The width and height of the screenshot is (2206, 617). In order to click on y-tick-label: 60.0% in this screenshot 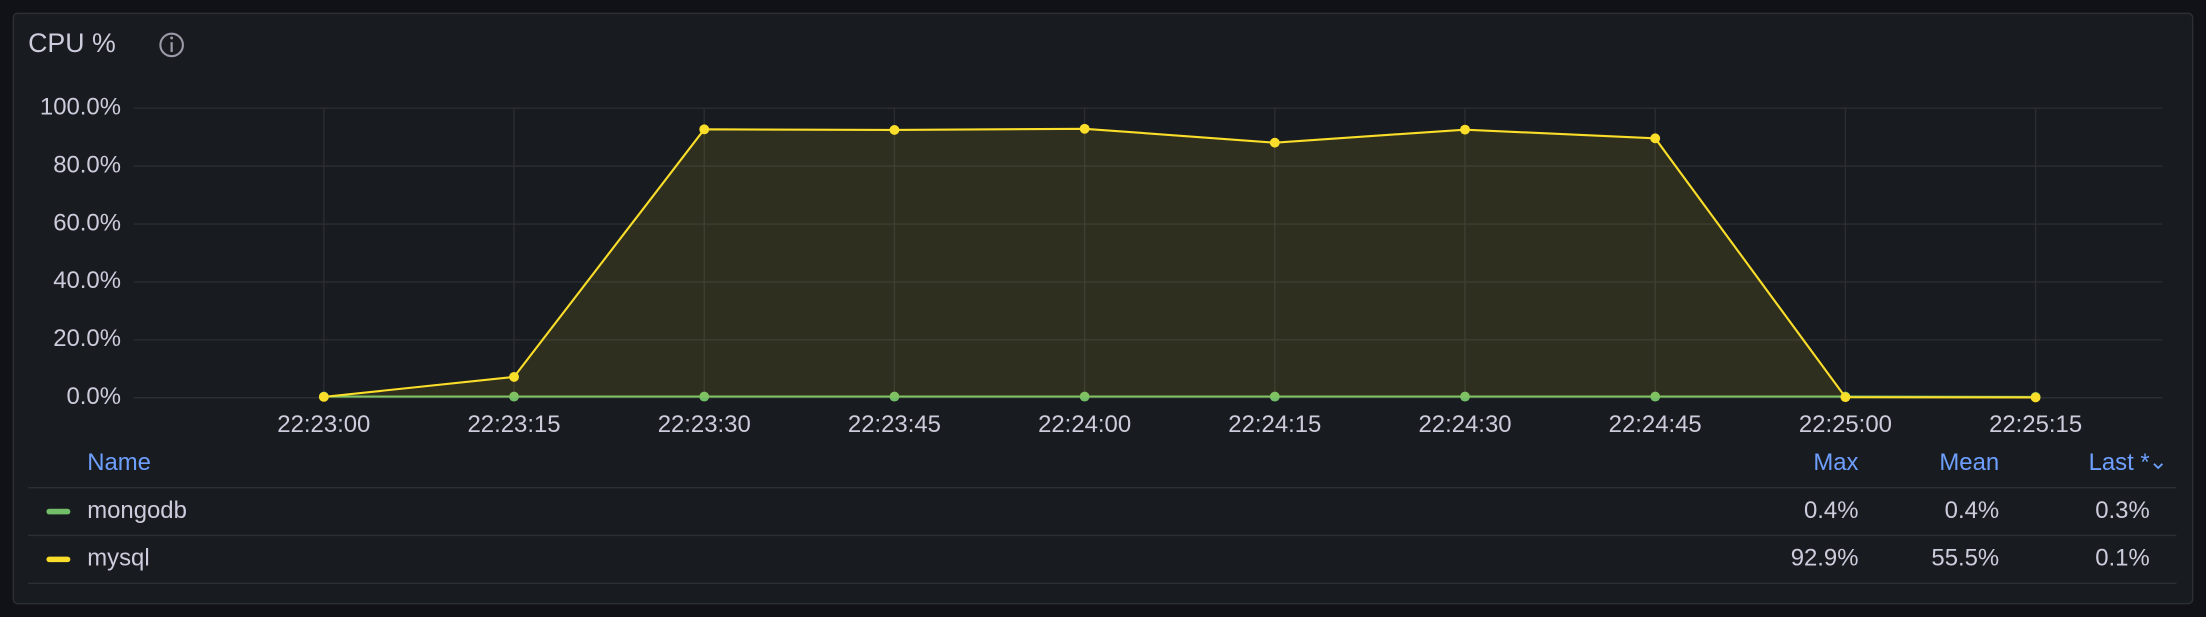, I will do `click(87, 222)`.